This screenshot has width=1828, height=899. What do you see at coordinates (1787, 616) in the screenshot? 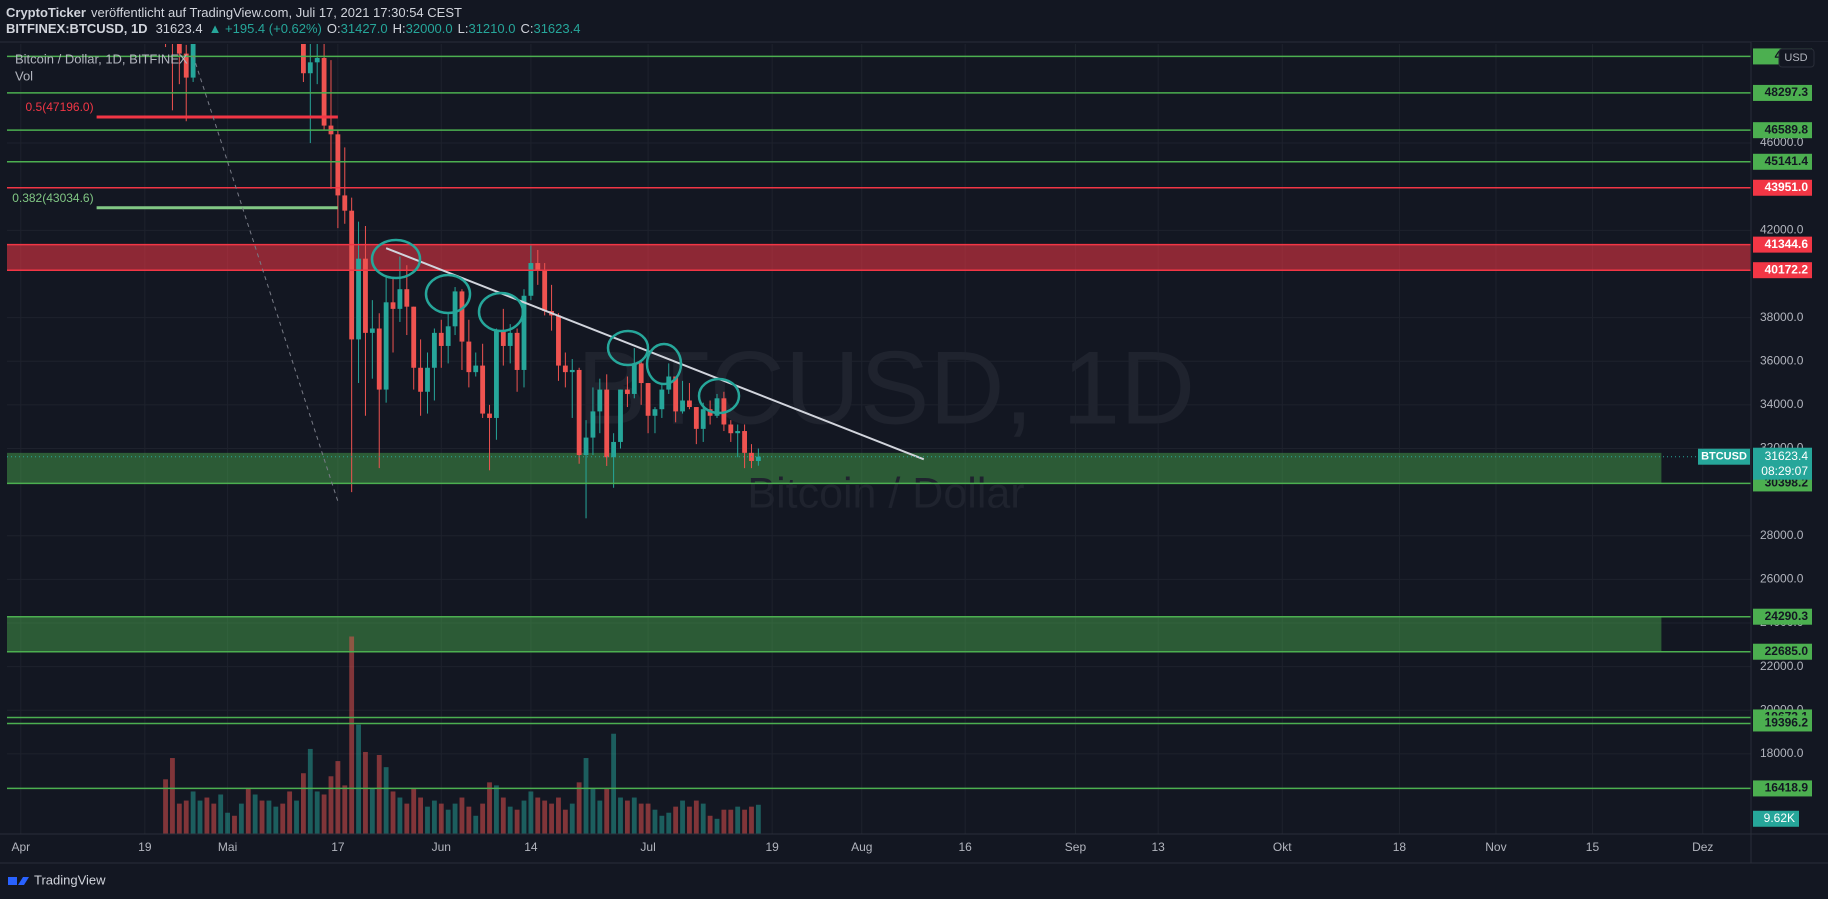
I see `level-label: 24290.3` at bounding box center [1787, 616].